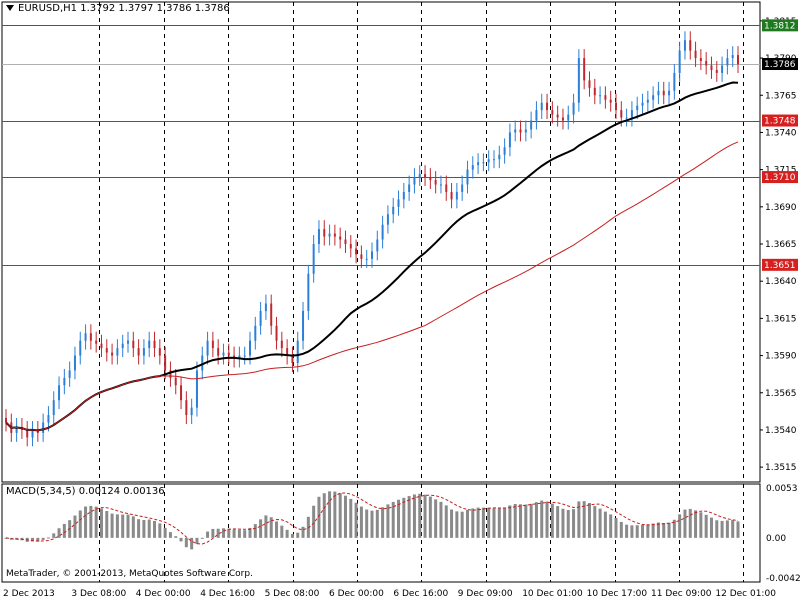 The image size is (800, 604). Describe the element at coordinates (212, 8) in the screenshot. I see `close-value: 1.3786` at that location.